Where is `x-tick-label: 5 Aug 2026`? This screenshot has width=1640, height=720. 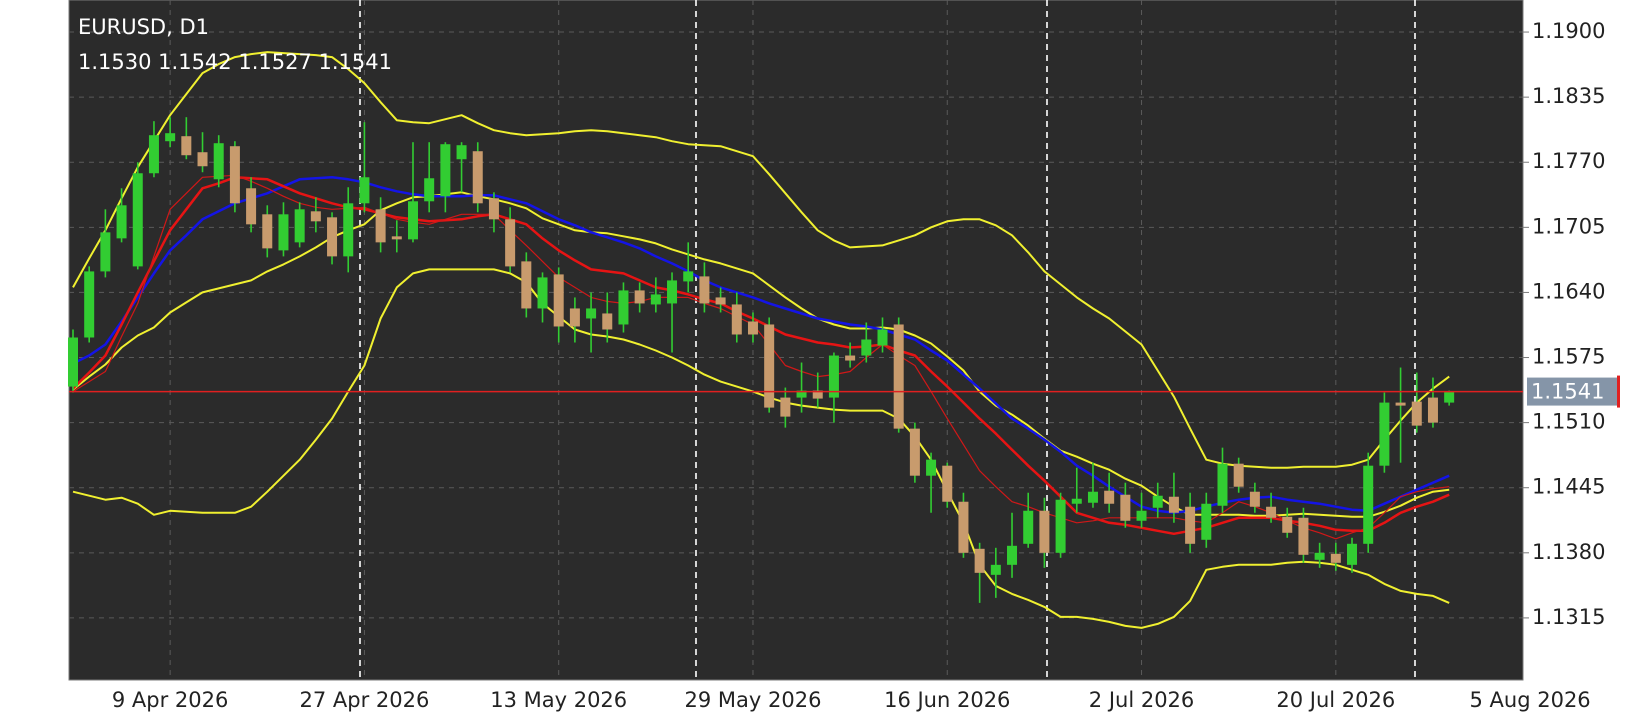
x-tick-label: 5 Aug 2026 is located at coordinates (1530, 700).